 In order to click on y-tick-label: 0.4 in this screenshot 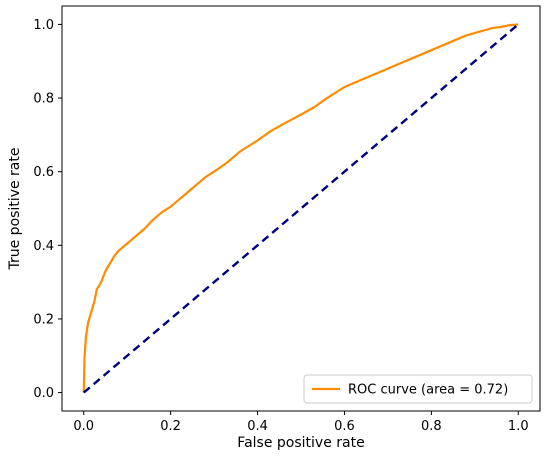, I will do `click(43, 246)`.